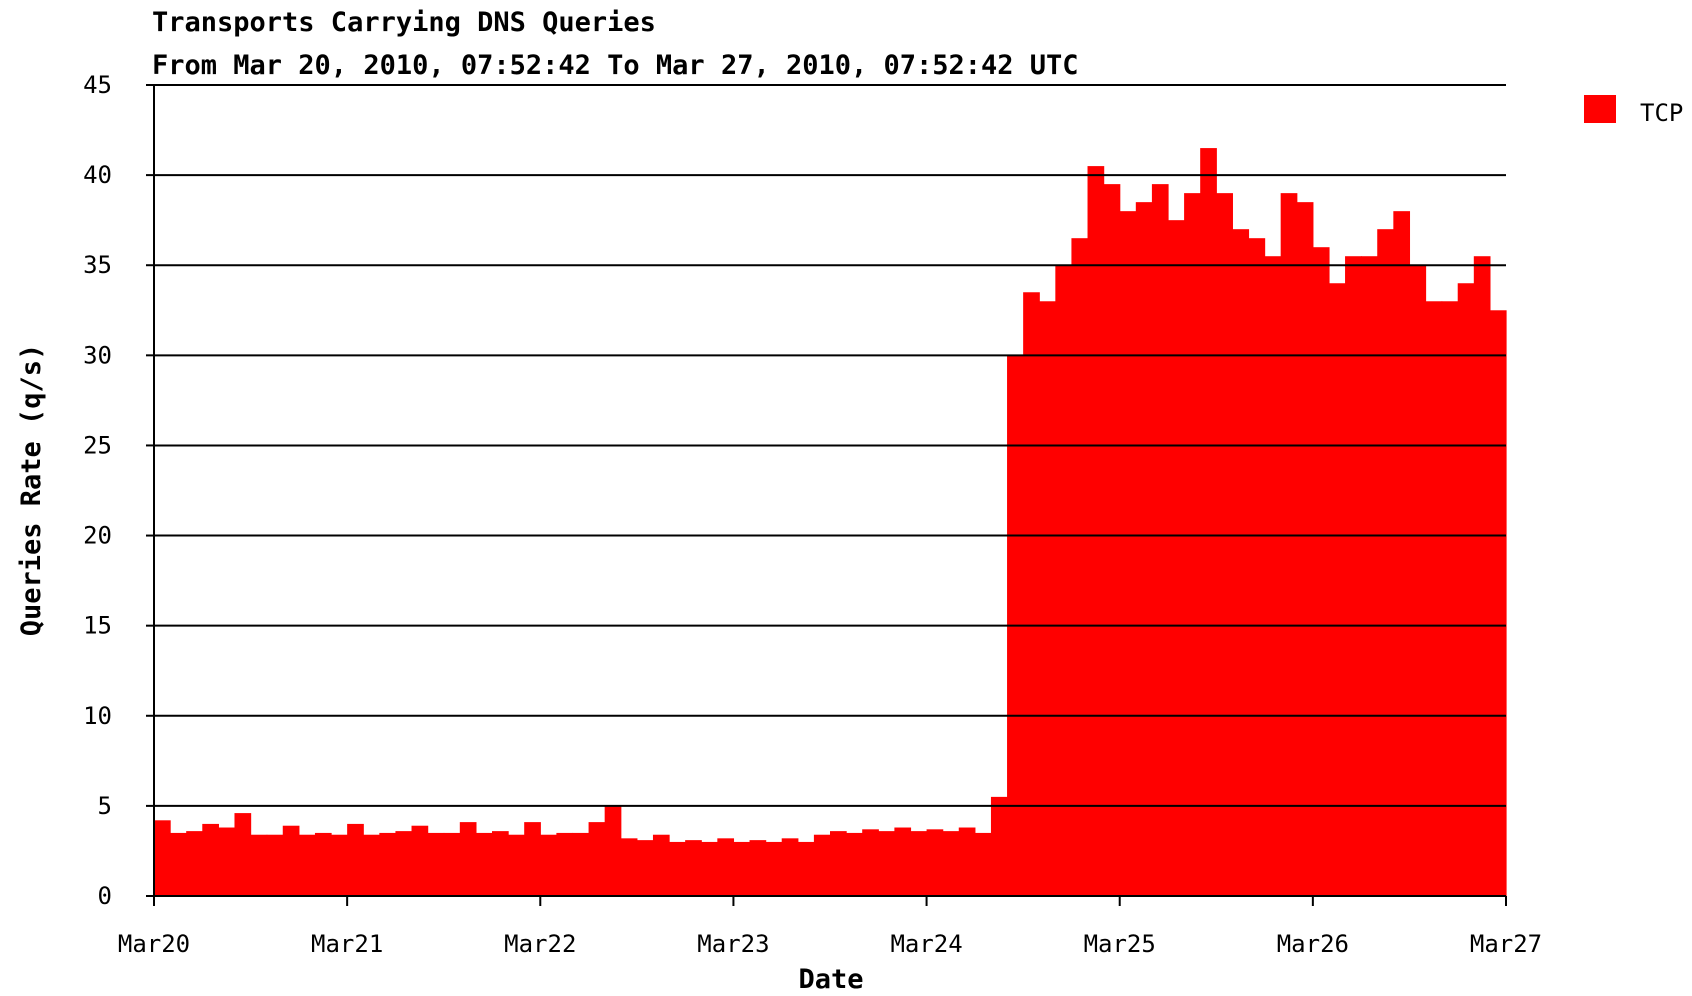 The image size is (1692, 996). Describe the element at coordinates (1600, 109) in the screenshot. I see `legend-swatch` at that location.